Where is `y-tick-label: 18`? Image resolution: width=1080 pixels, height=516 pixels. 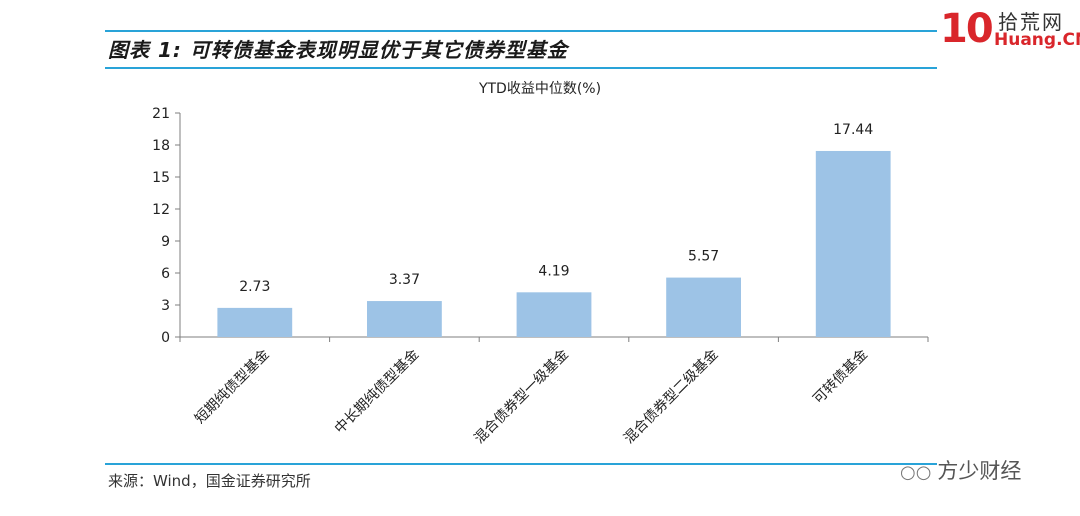 y-tick-label: 18 is located at coordinates (161, 146).